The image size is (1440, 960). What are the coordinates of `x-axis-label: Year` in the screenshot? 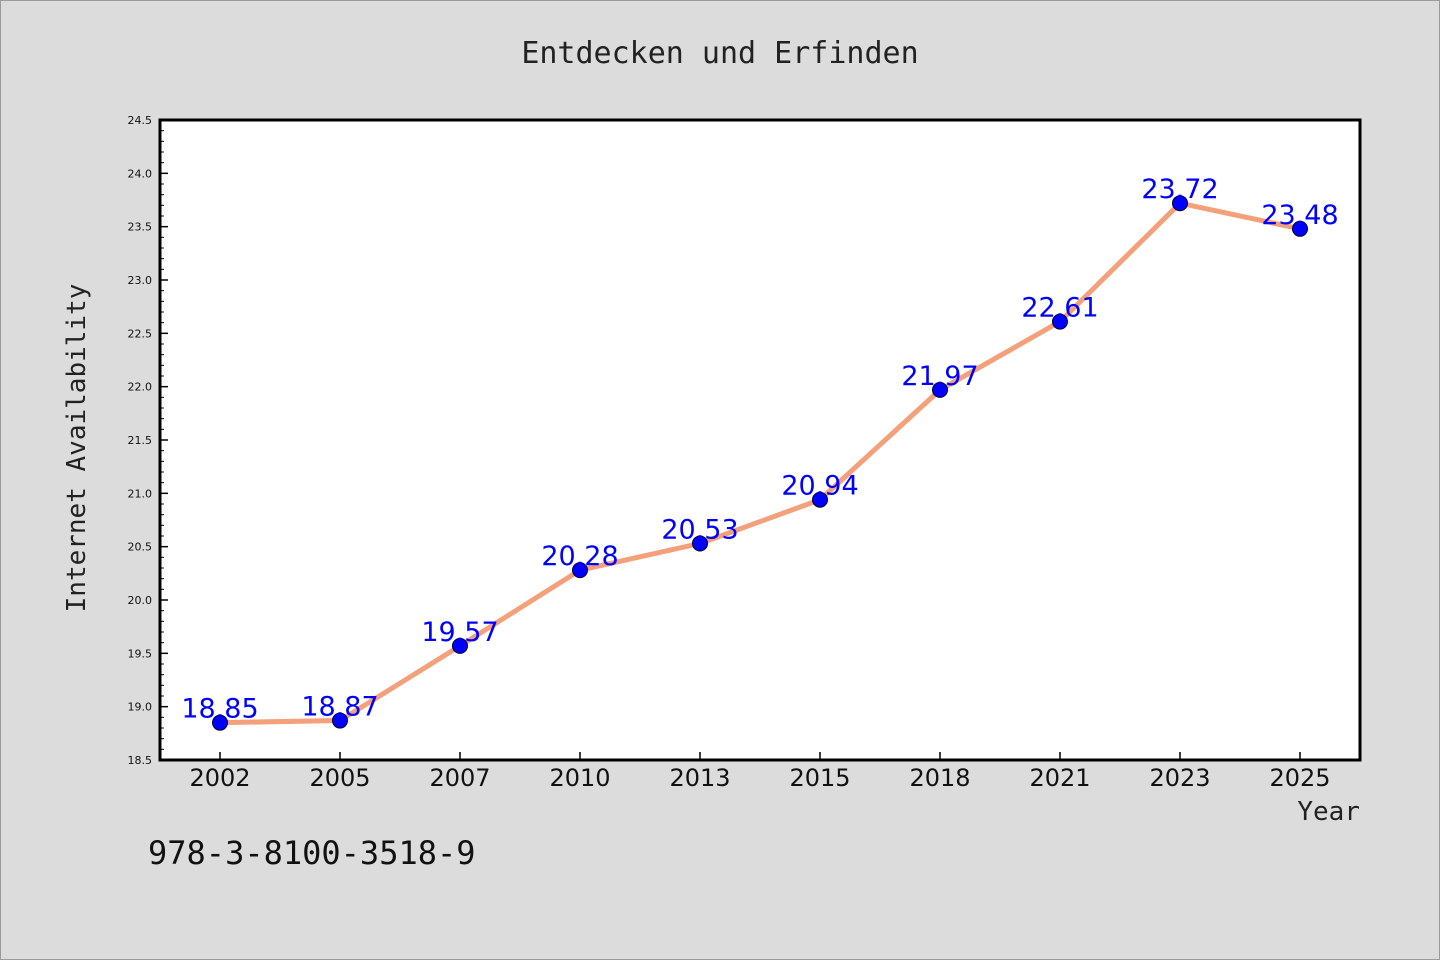 It's located at (1328, 812).